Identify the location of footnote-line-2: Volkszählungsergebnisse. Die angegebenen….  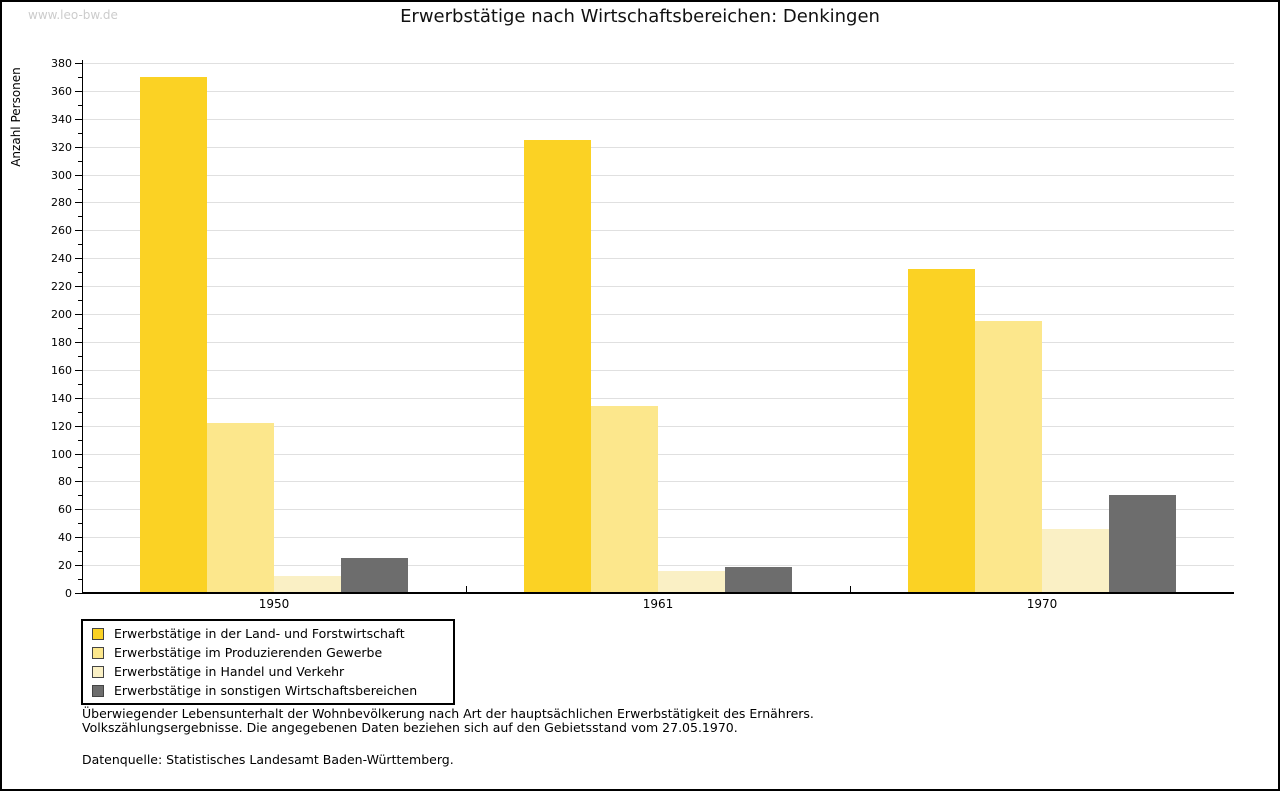
(410, 727).